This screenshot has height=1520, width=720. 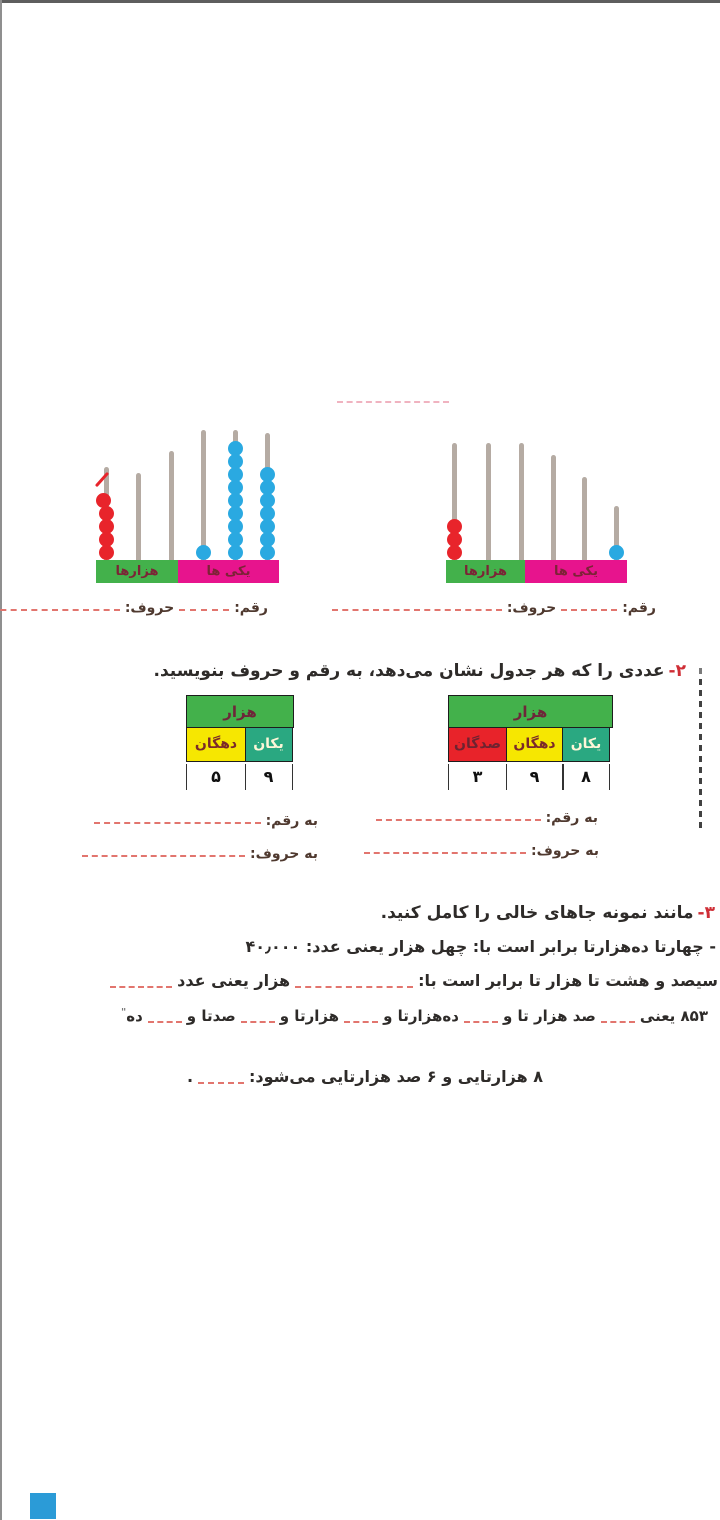 What do you see at coordinates (586, 776) in the screenshot?
I see `table-value: ۸` at bounding box center [586, 776].